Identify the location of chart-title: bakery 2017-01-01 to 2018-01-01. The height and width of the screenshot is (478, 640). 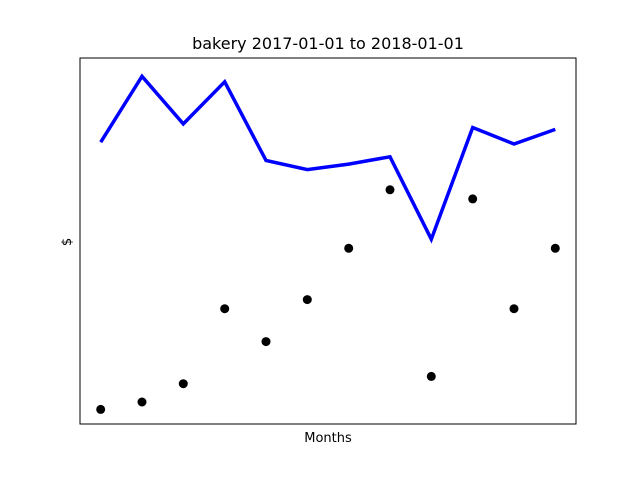
(328, 43).